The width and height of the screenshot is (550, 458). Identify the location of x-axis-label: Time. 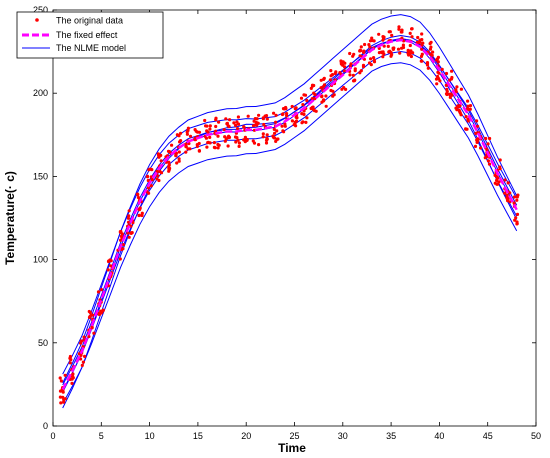
(292, 448).